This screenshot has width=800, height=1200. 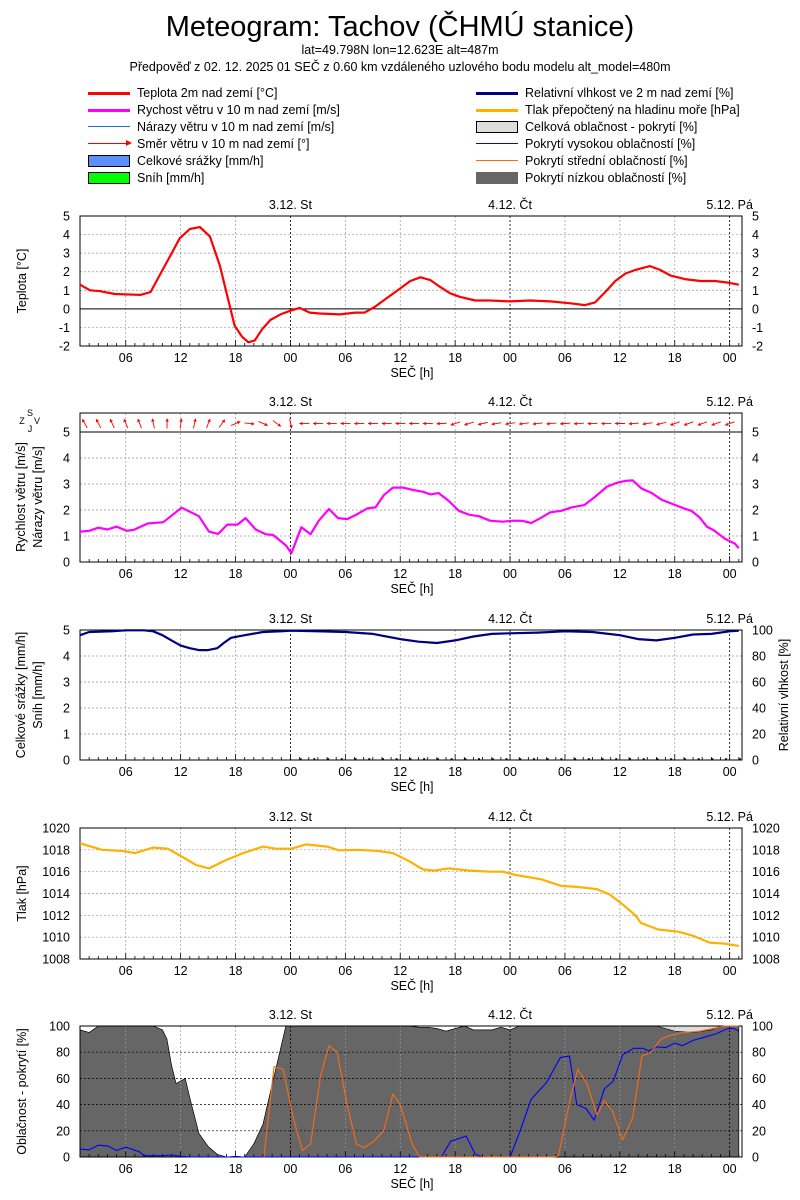 I want to click on panel-clouds, so click(x=411, y=1091).